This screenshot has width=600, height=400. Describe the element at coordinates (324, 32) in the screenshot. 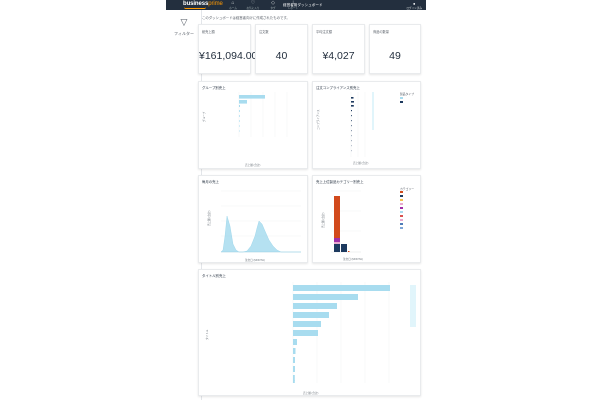

I see `kpi-label: 平均注文額` at that location.